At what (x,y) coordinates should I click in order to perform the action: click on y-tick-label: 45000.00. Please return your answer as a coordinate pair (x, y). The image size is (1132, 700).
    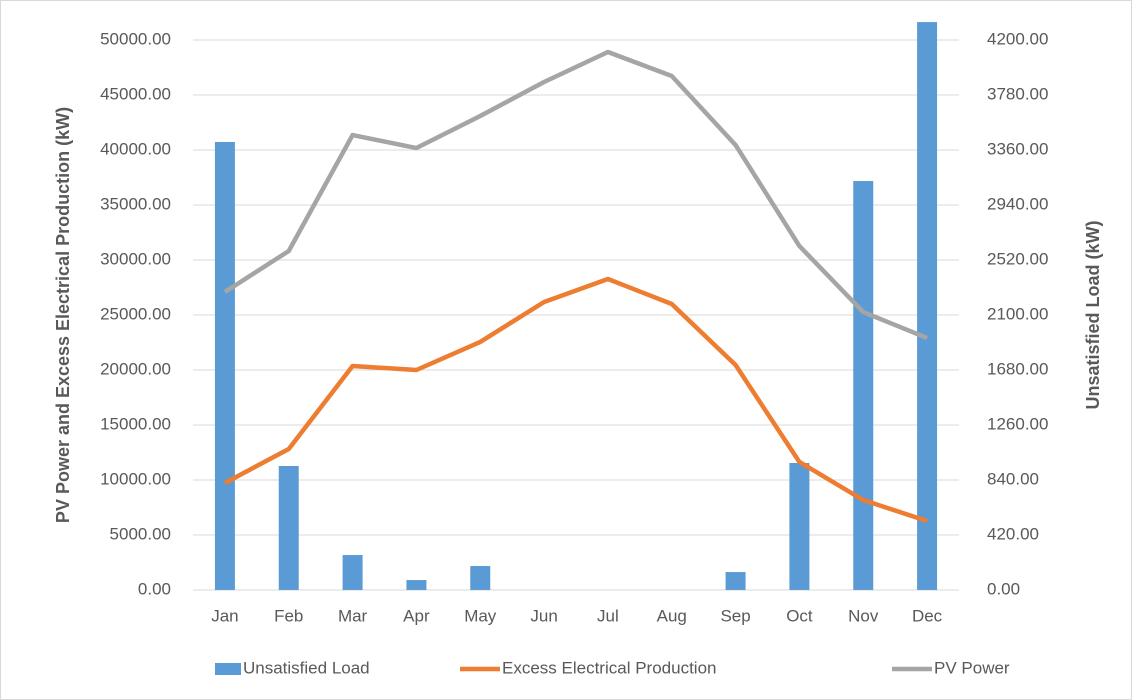
    Looking at the image, I should click on (135, 93).